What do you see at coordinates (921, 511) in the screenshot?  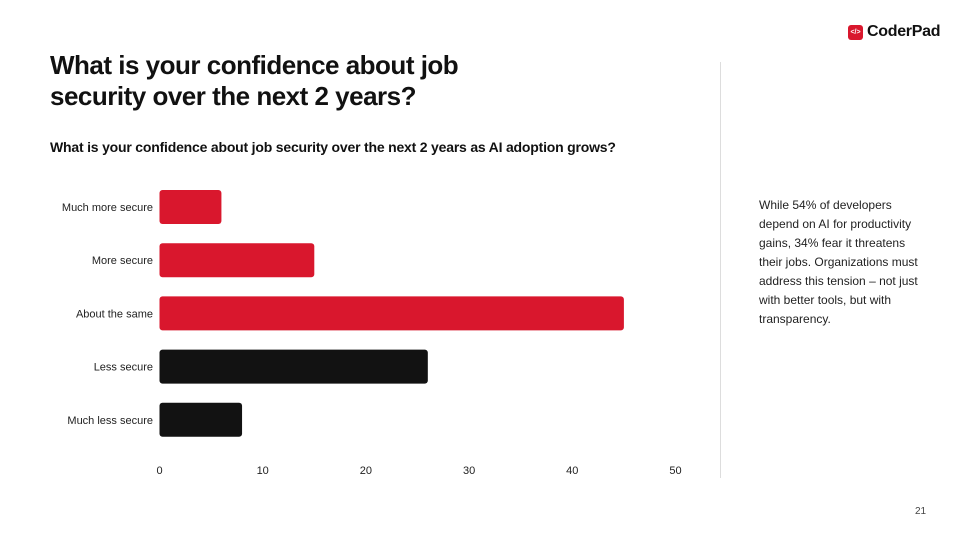 I see `page-number: 21` at bounding box center [921, 511].